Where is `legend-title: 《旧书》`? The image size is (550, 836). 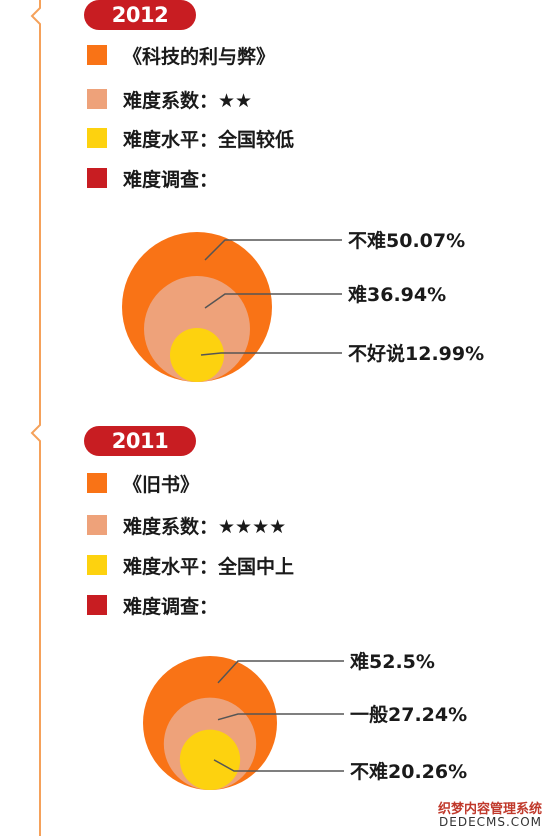 legend-title: 《旧书》 is located at coordinates (143, 483).